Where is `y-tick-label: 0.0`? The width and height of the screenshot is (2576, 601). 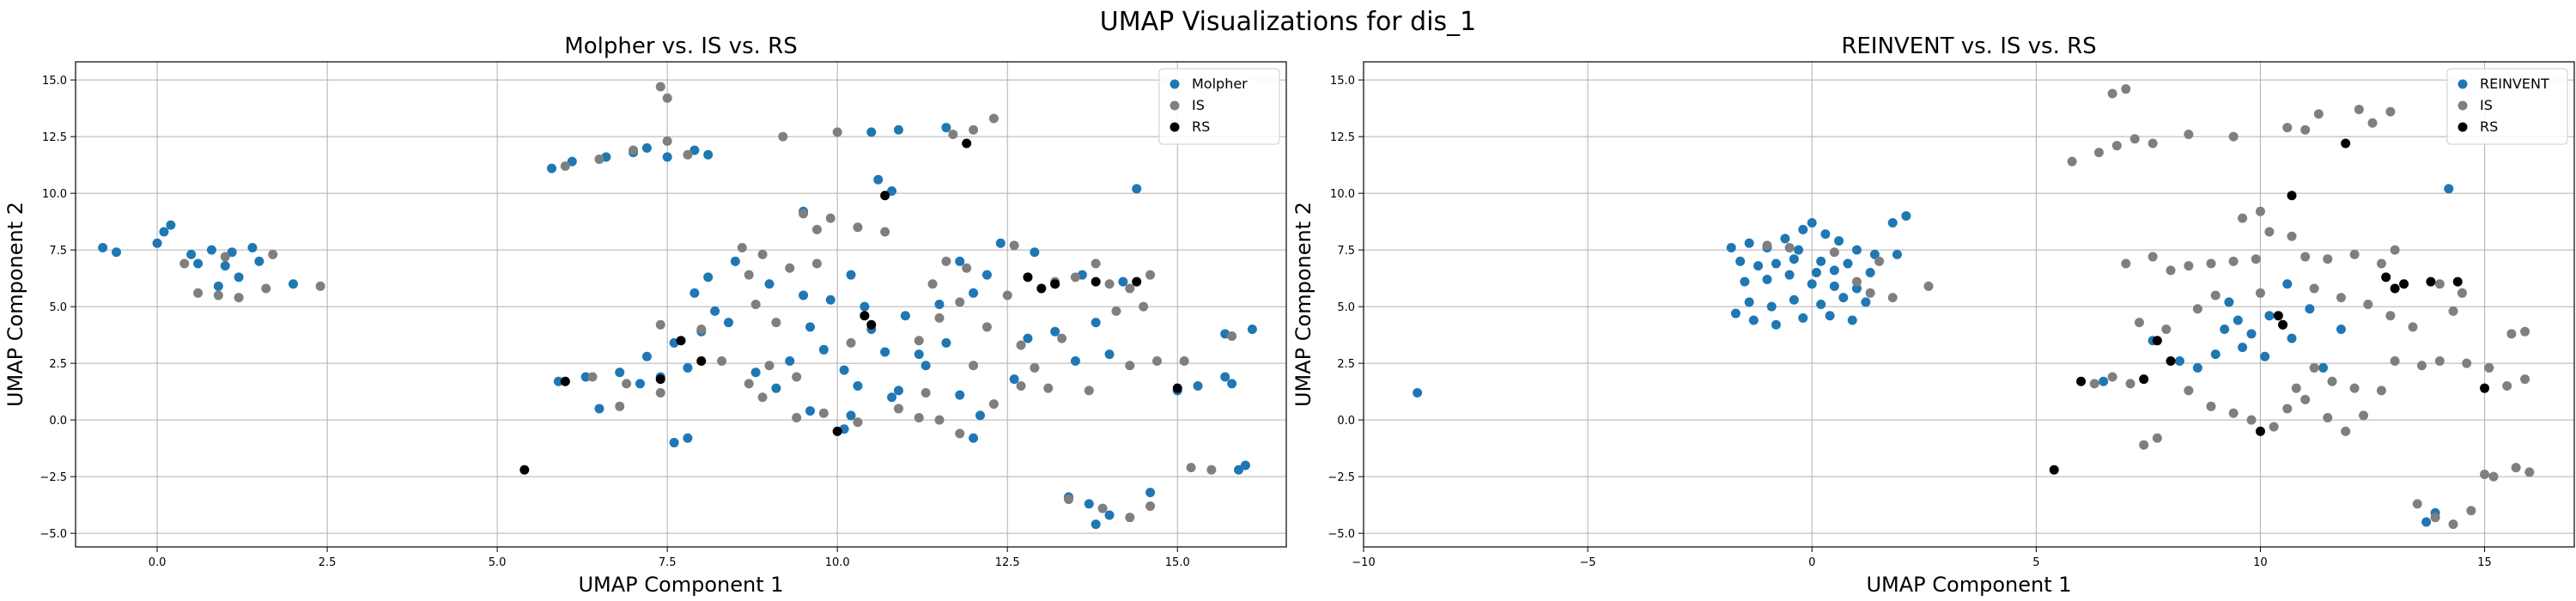
y-tick-label: 0.0 is located at coordinates (58, 421).